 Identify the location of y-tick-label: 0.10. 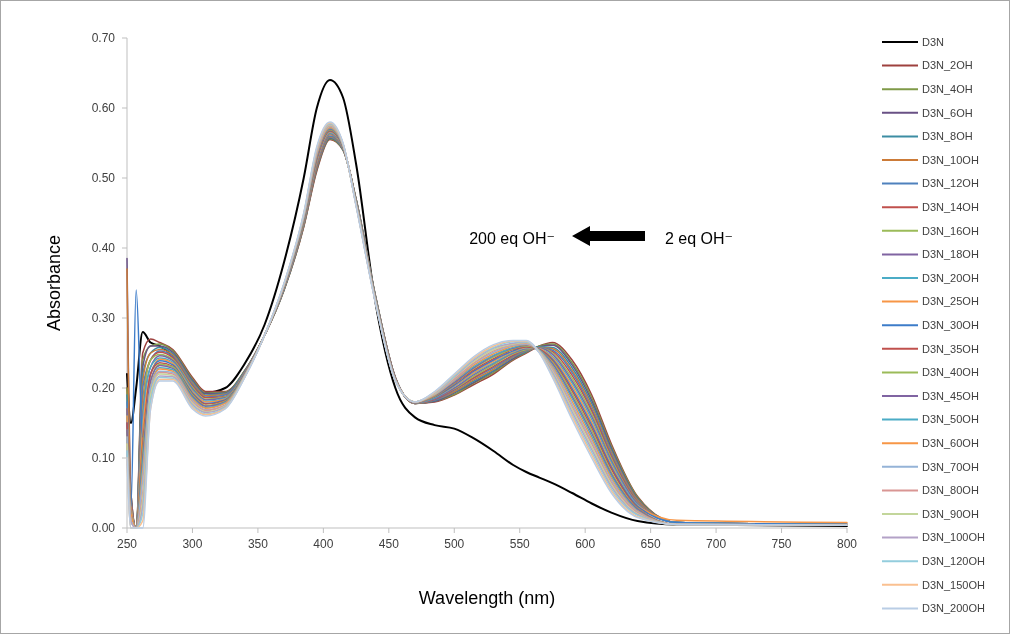
(103, 458).